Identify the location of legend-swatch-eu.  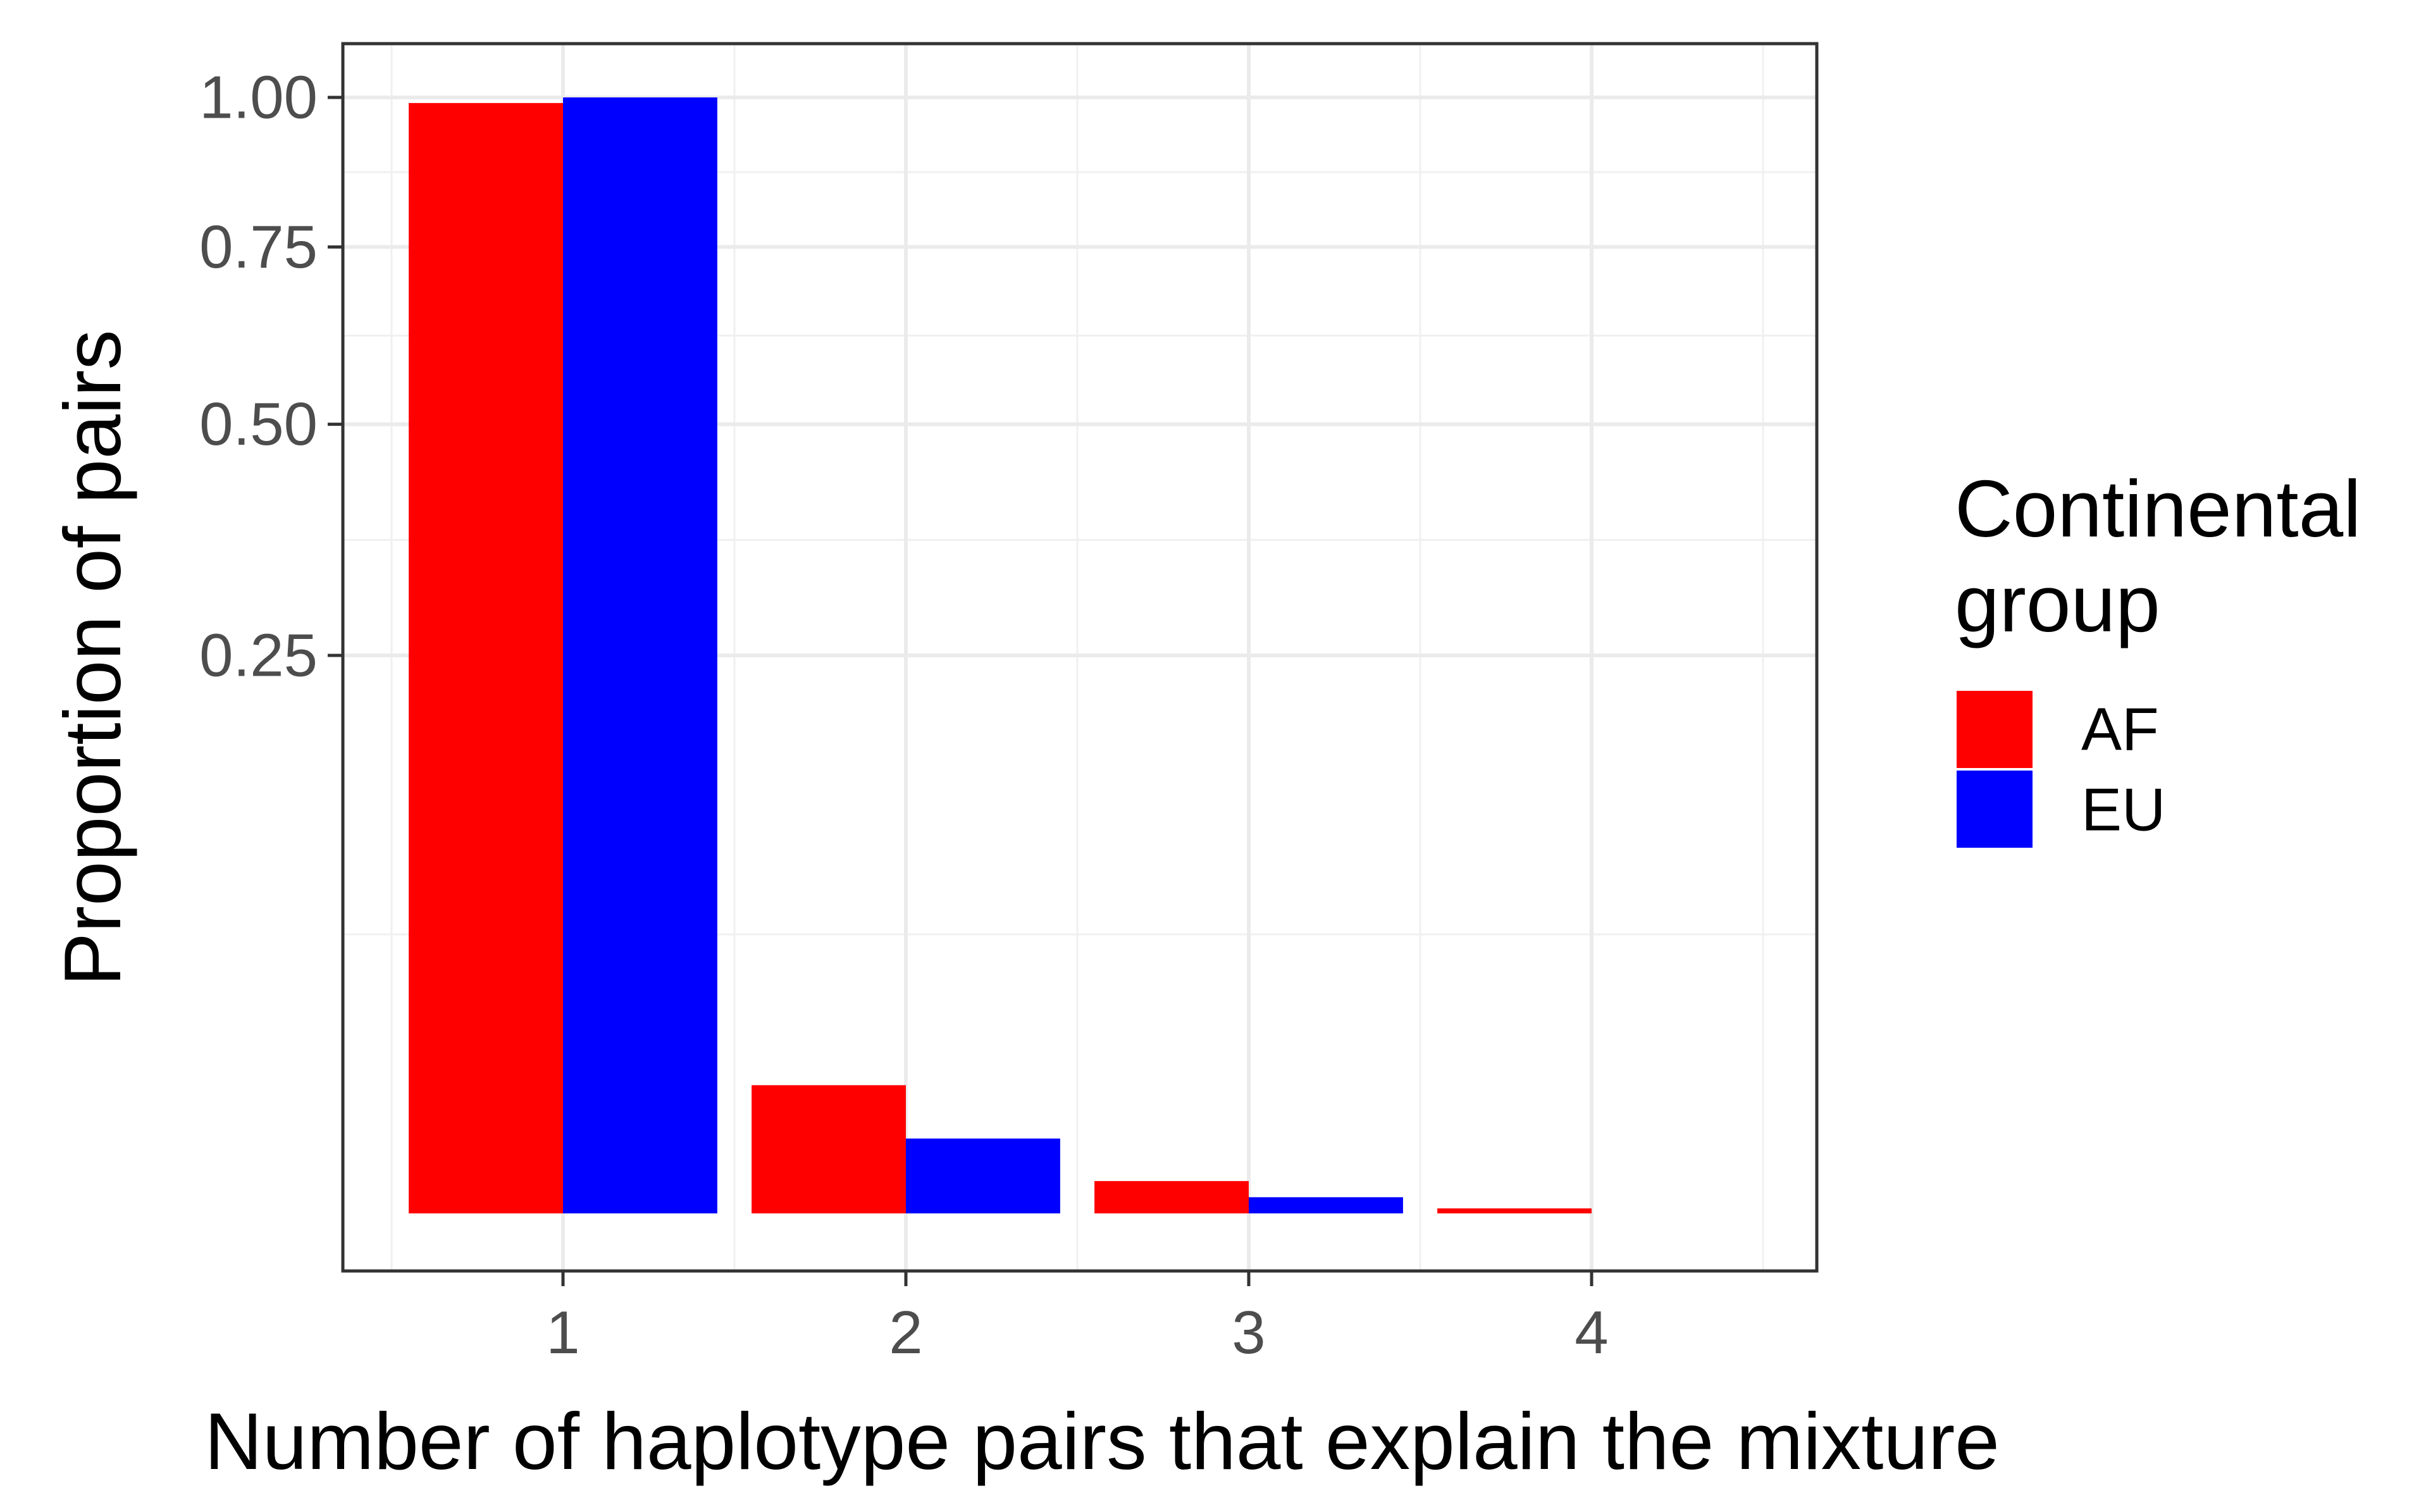
(1995, 809).